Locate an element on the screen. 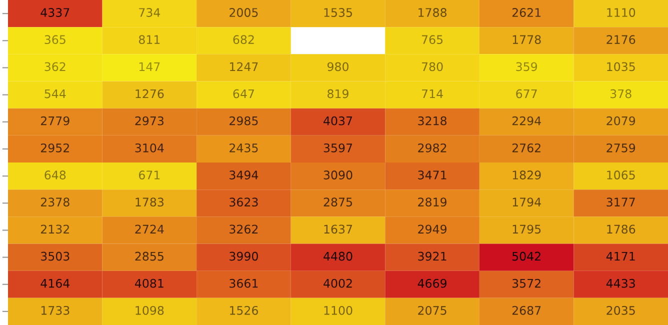 This screenshot has width=668, height=325. data-label: 3494 is located at coordinates (244, 175).